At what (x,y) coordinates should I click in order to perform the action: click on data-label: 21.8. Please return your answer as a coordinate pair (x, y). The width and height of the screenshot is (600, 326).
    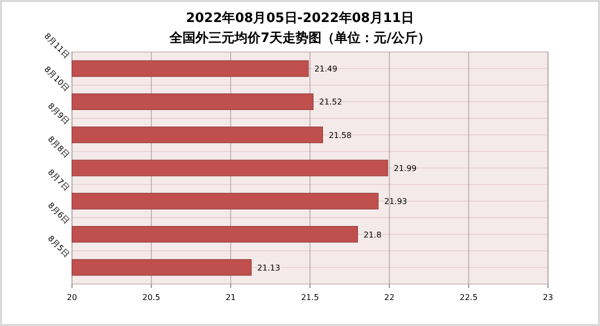
    Looking at the image, I should click on (373, 235).